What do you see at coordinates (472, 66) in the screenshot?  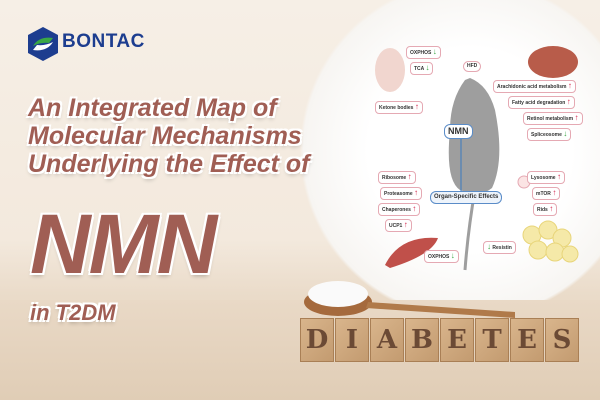 I see `hfd-label: HFD` at bounding box center [472, 66].